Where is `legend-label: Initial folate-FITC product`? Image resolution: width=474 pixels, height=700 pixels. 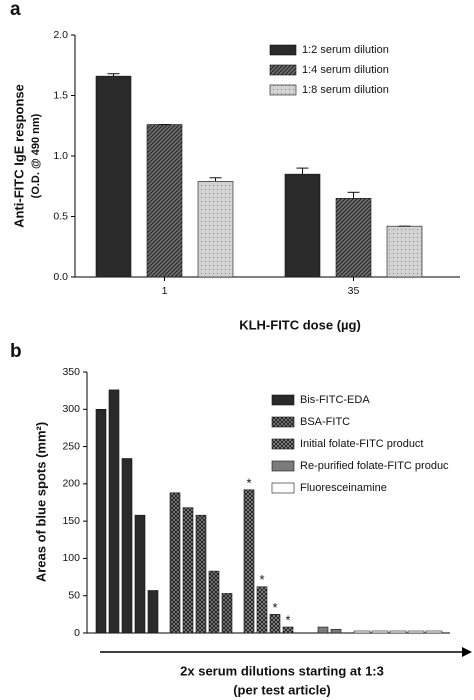
legend-label: Initial folate-FITC product is located at coordinates (362, 444).